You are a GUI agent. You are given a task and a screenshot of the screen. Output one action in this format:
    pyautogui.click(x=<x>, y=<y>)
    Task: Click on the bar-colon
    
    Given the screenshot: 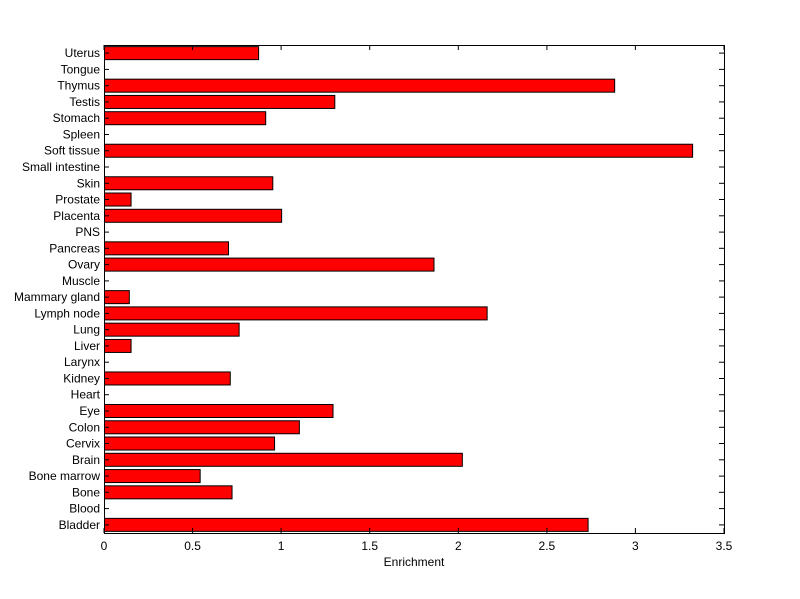 What is the action you would take?
    pyautogui.click(x=202, y=427)
    